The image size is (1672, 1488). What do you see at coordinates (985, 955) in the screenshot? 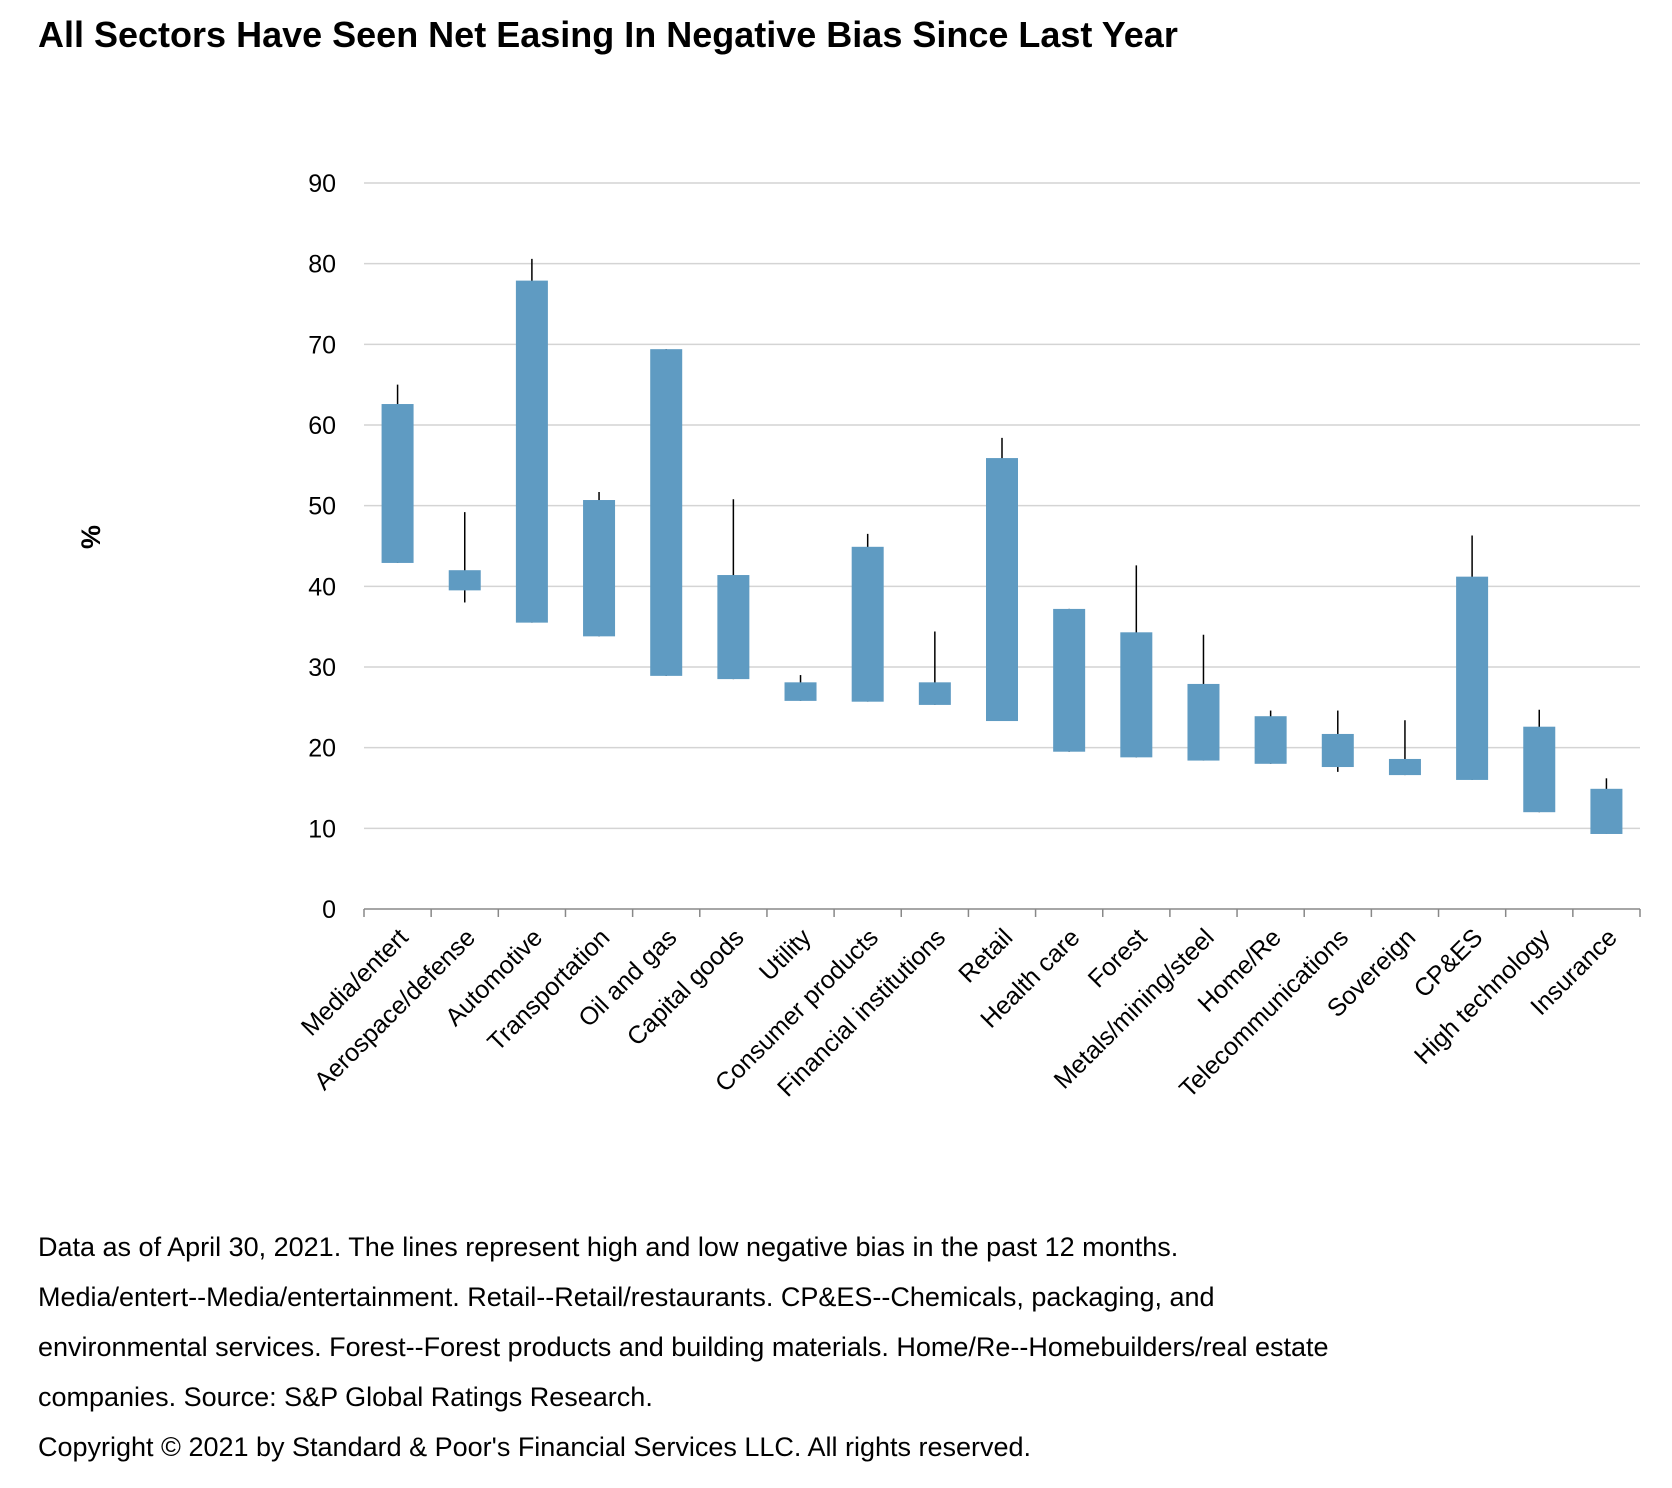
I see `x-tick-label: Retail` at bounding box center [985, 955].